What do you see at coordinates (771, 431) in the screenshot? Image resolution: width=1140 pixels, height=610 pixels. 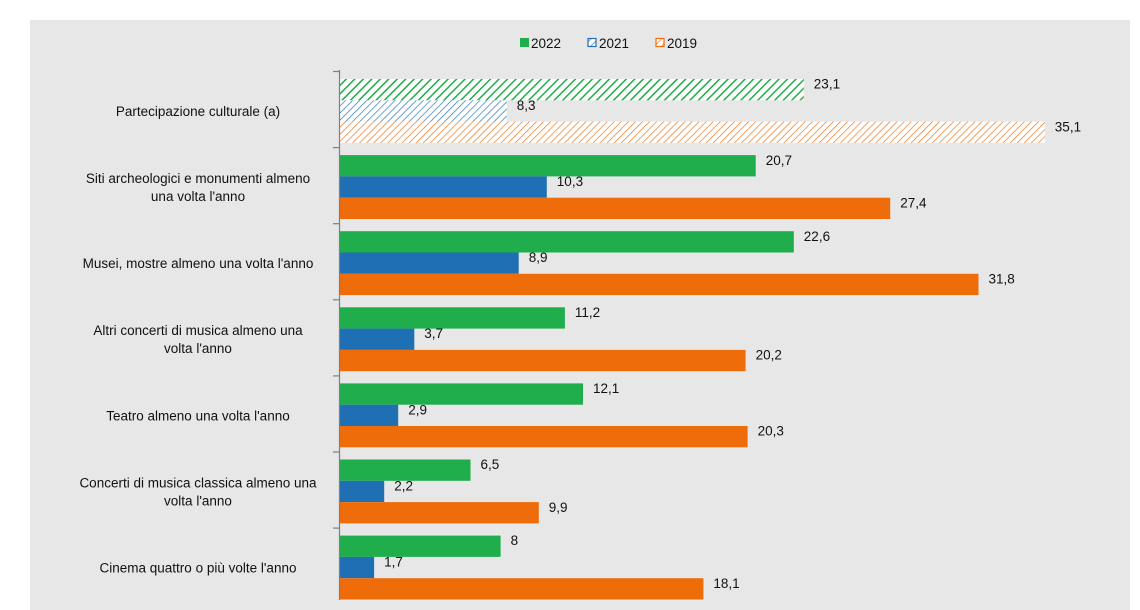 I see `value-label-2019-4: 20,3` at bounding box center [771, 431].